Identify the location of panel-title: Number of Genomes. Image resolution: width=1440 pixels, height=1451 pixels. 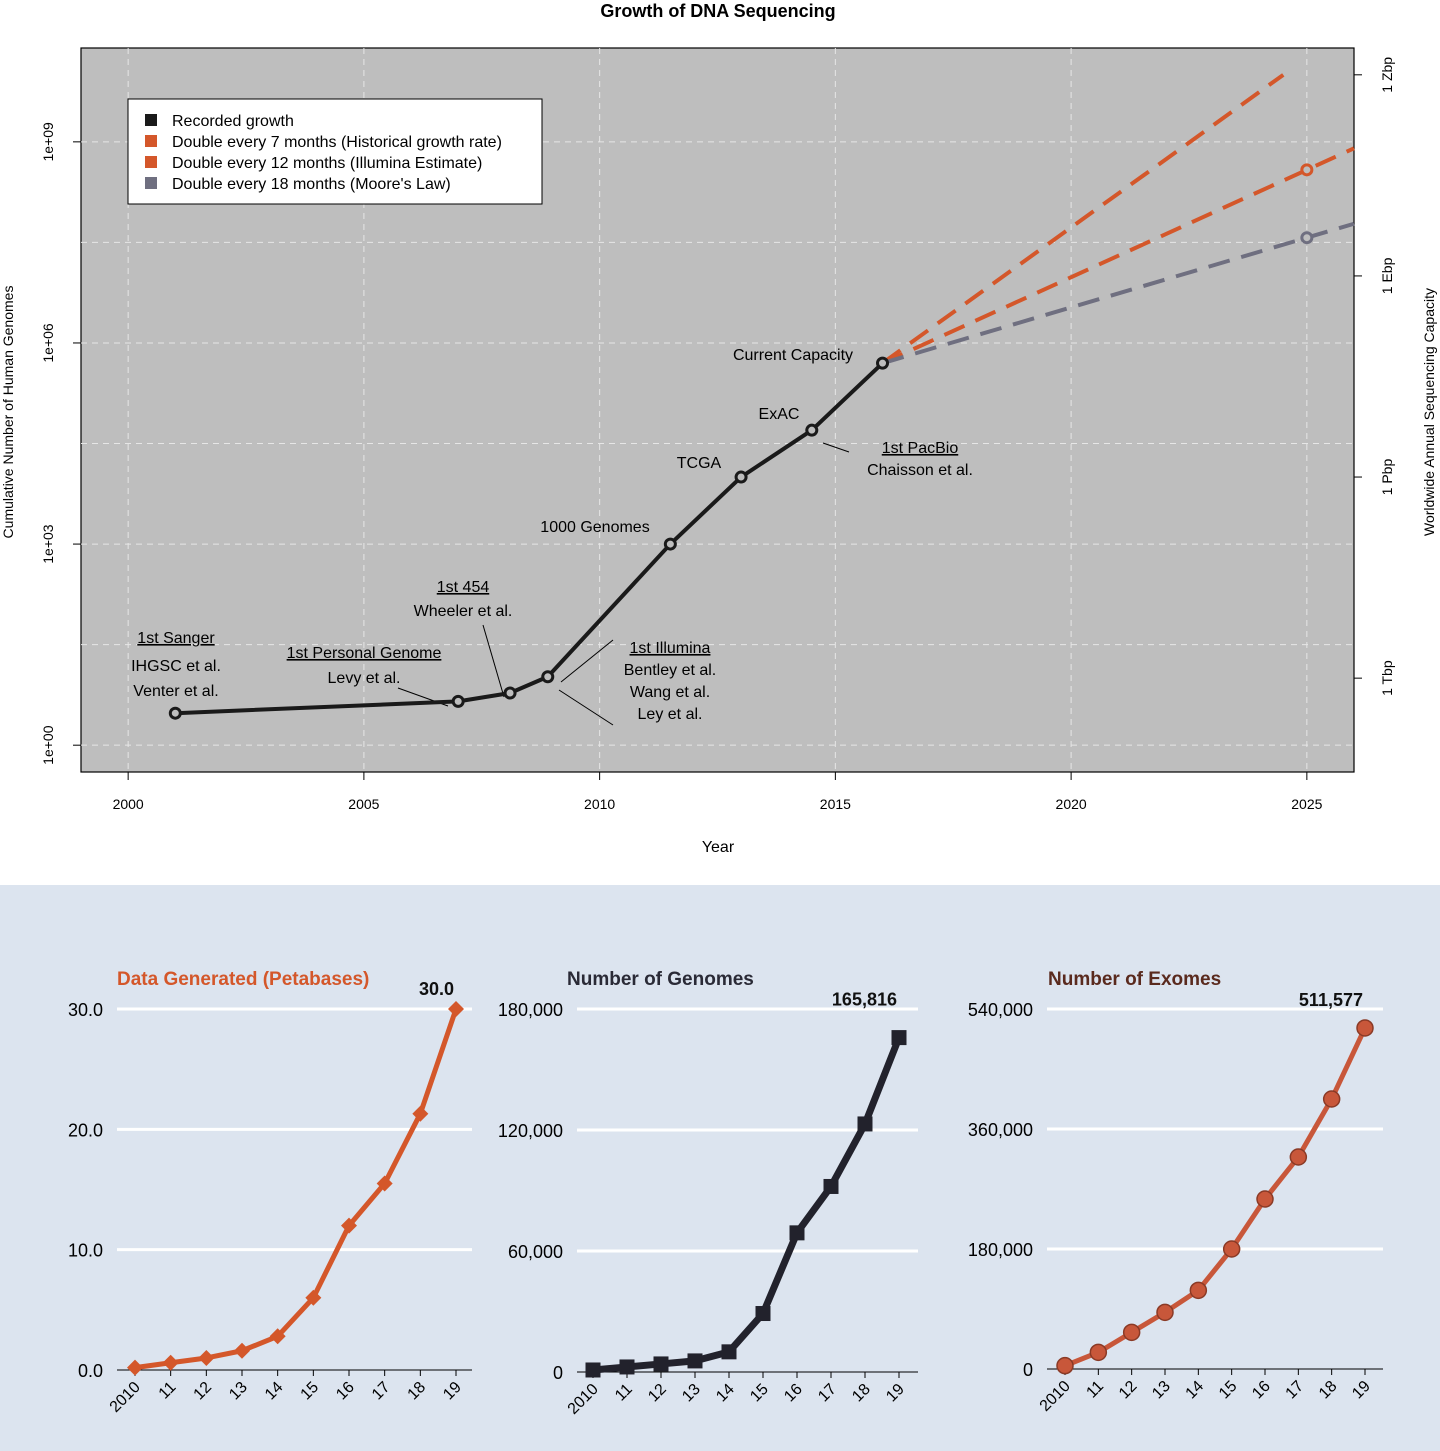
(660, 979).